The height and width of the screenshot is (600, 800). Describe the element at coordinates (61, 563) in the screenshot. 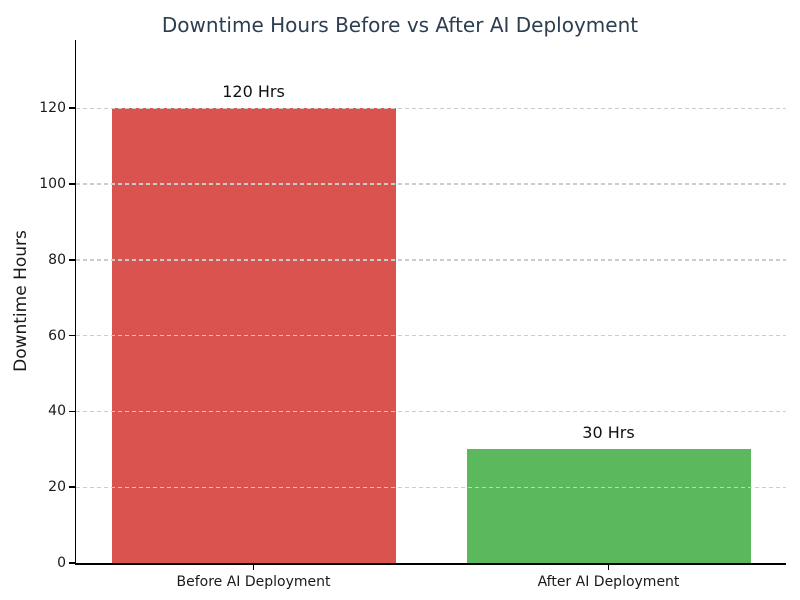

I see `y-tick-label-0: 0` at that location.